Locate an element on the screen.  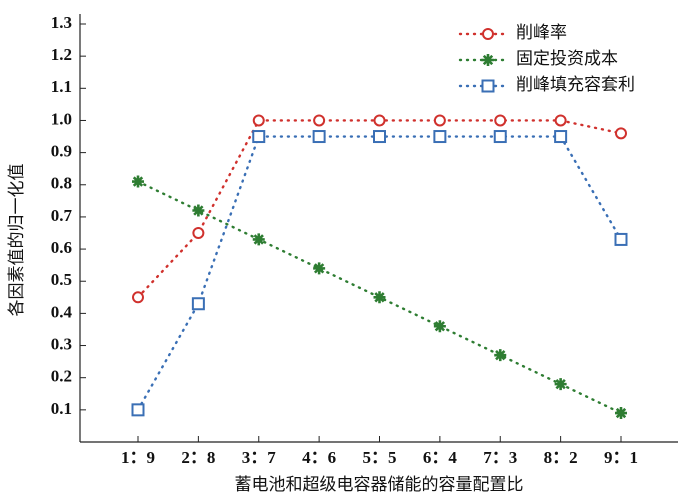
legend-label: 削峰填充容套利 is located at coordinates (575, 84).